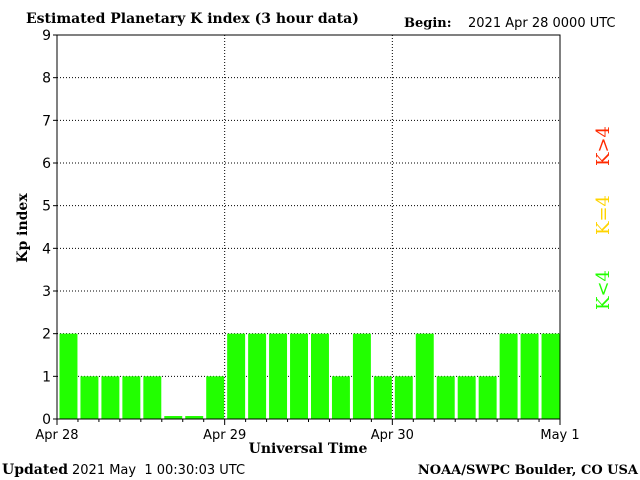  What do you see at coordinates (542, 23) in the screenshot?
I see `begin-value: 2021 Apr 28 0000 UTC` at bounding box center [542, 23].